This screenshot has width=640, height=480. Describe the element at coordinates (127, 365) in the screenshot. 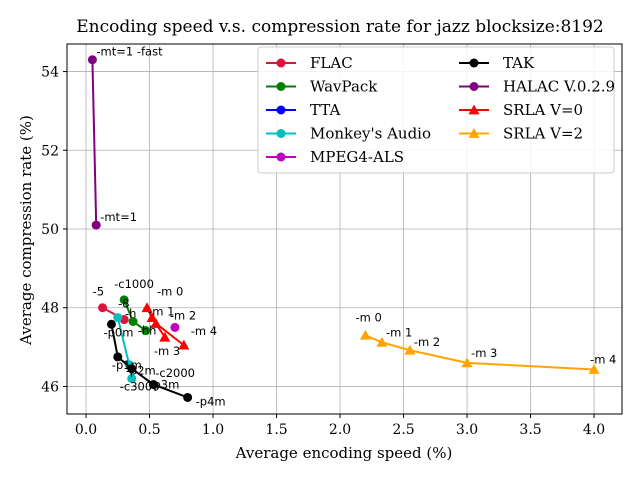

I see `point-annotation: -p1m` at that location.